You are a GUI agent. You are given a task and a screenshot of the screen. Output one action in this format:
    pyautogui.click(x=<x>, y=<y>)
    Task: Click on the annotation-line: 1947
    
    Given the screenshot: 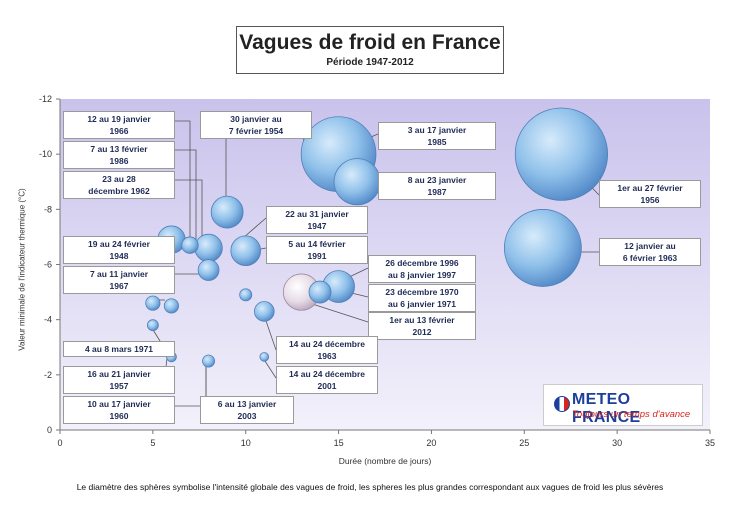 What is the action you would take?
    pyautogui.click(x=317, y=226)
    